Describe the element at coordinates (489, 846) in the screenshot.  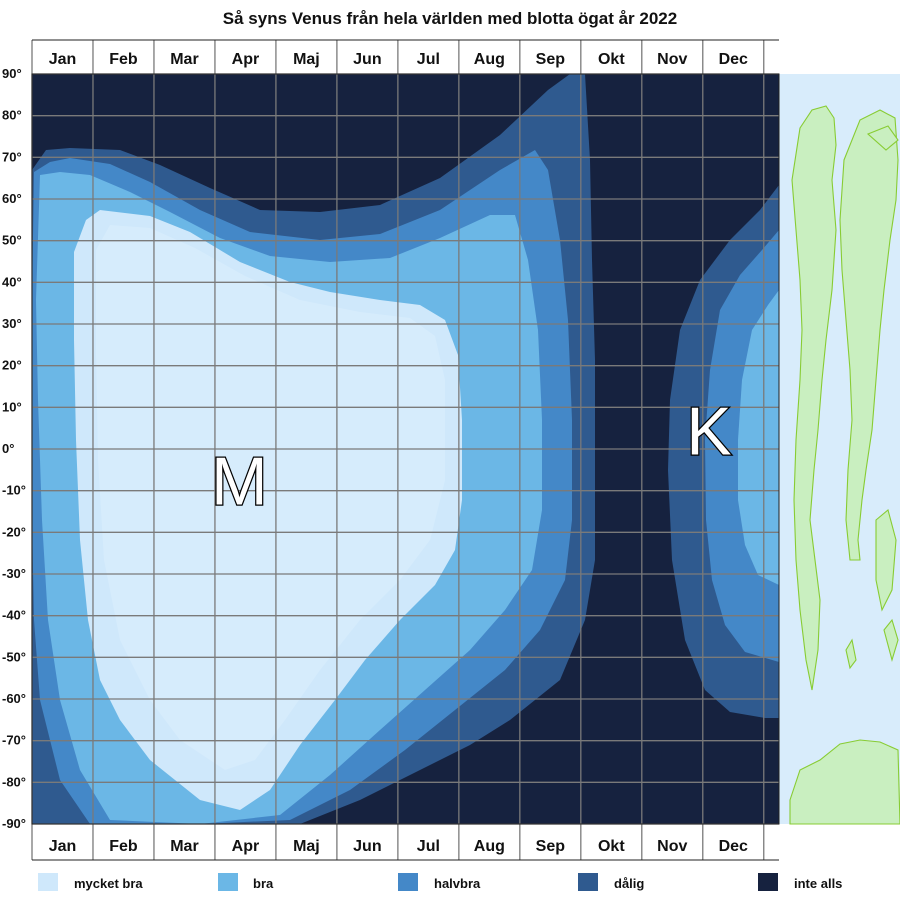
I see `month-label-bottom: Aug` at that location.